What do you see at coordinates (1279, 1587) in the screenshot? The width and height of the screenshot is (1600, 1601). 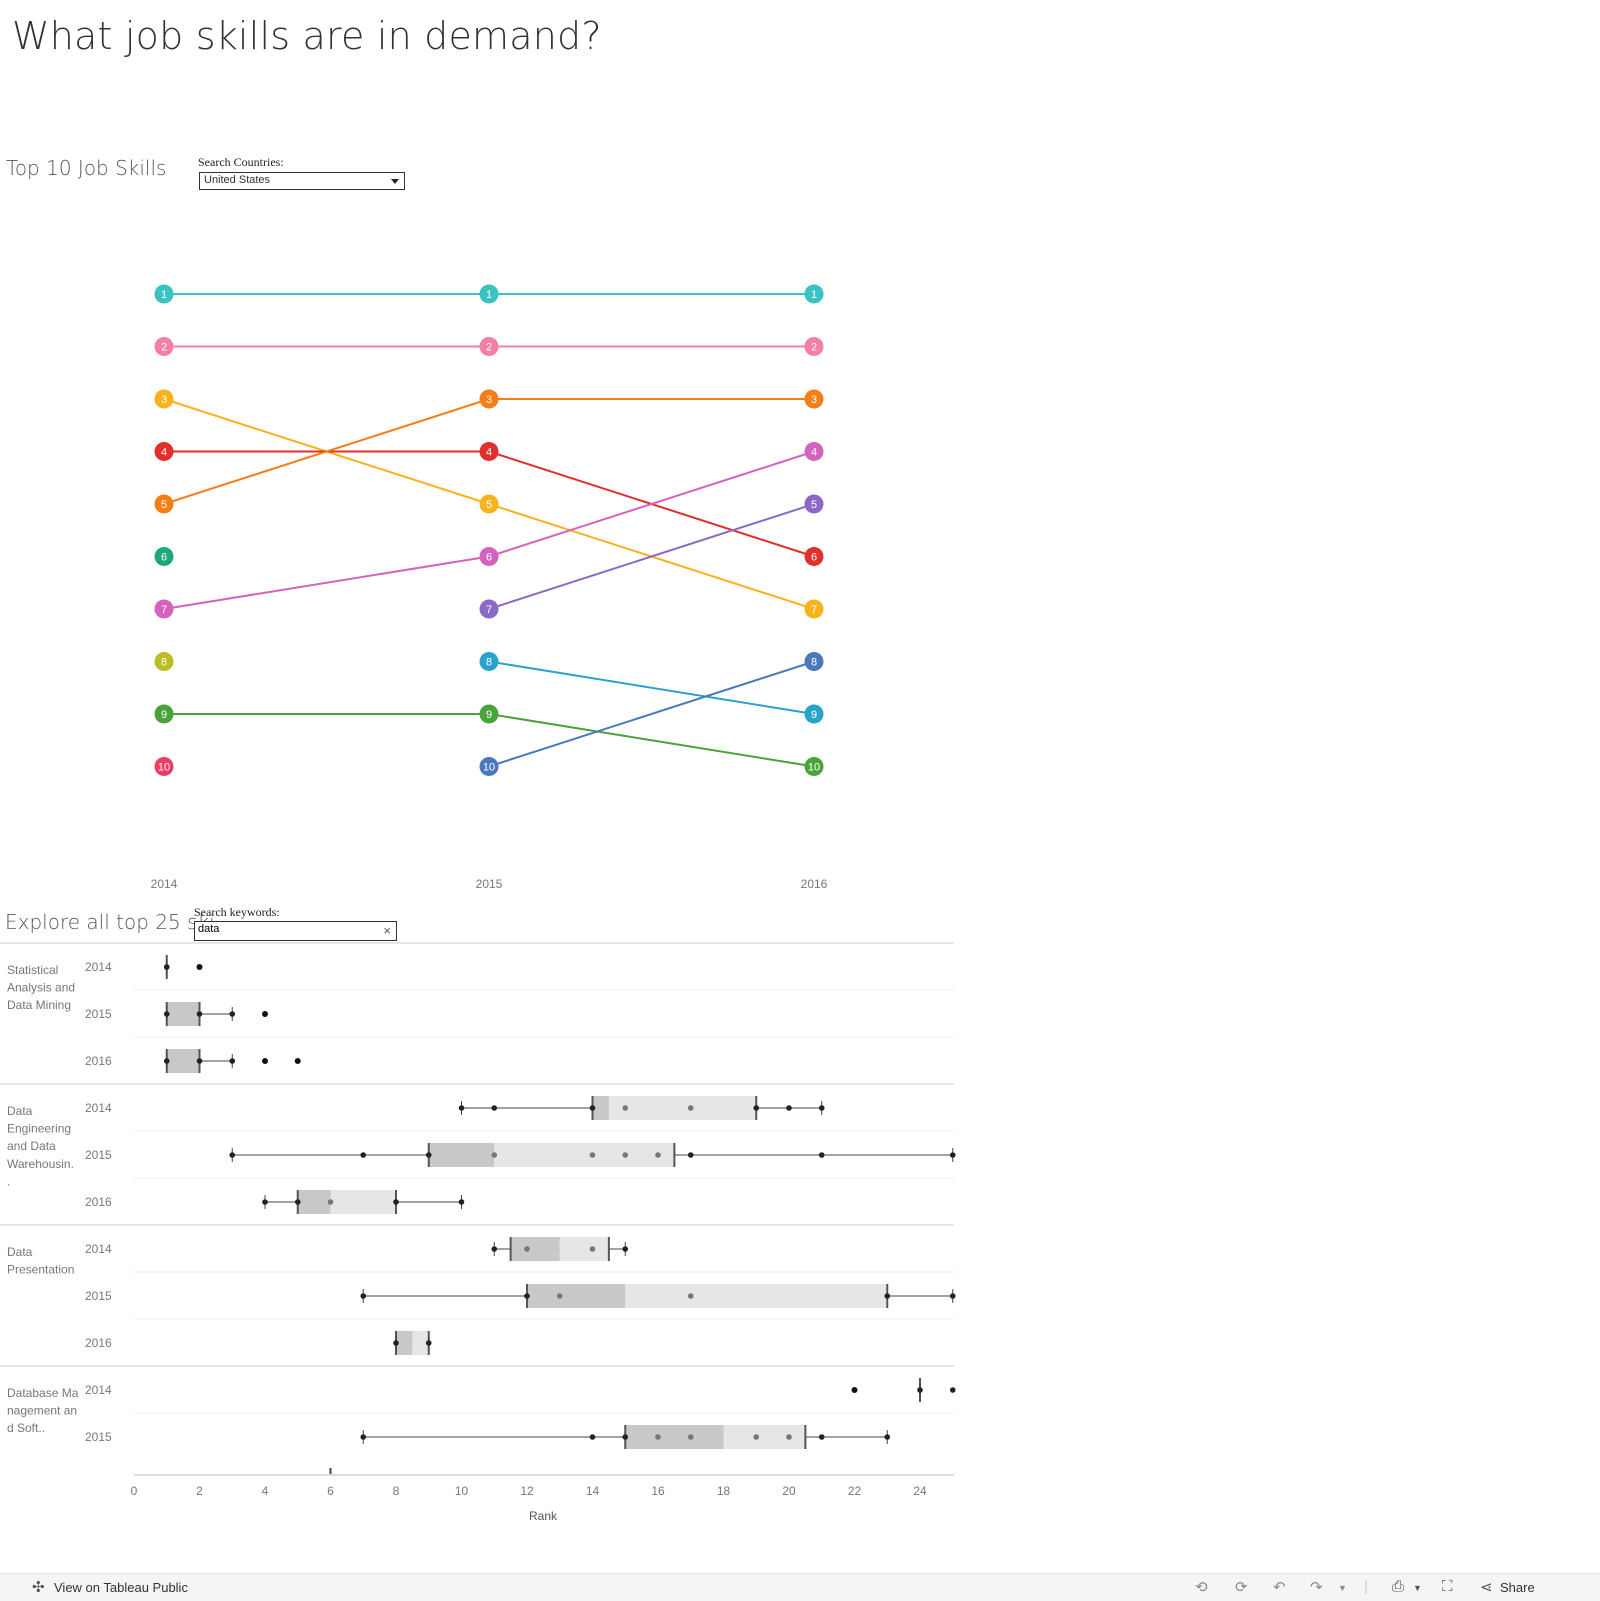 I see `revert-icon: ↶` at bounding box center [1279, 1587].